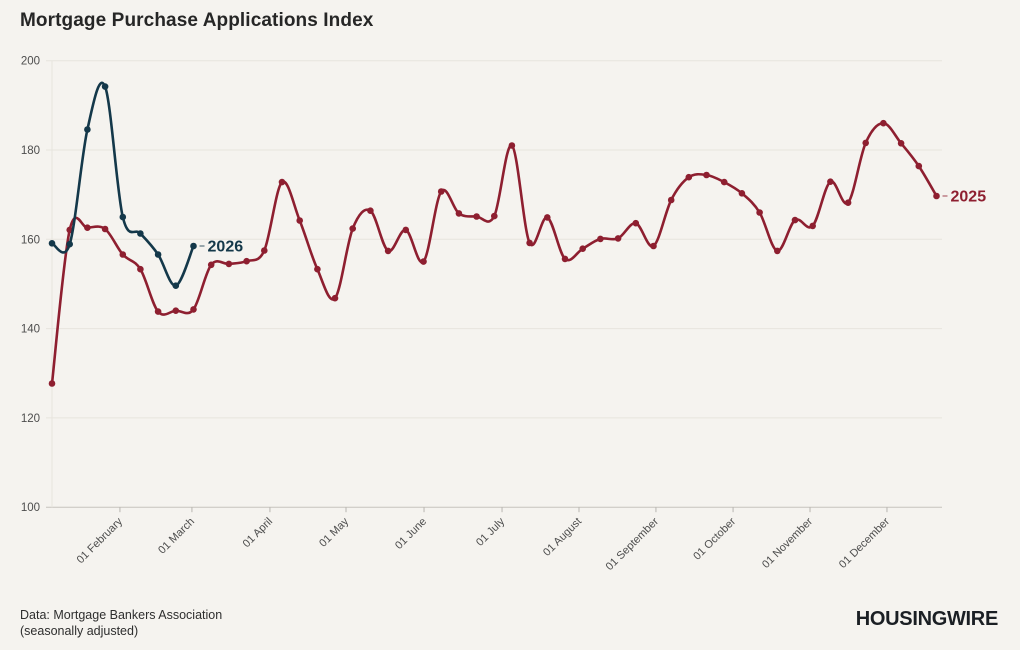 The height and width of the screenshot is (650, 1020). Describe the element at coordinates (122, 184) in the screenshot. I see `series-line-2026` at that location.